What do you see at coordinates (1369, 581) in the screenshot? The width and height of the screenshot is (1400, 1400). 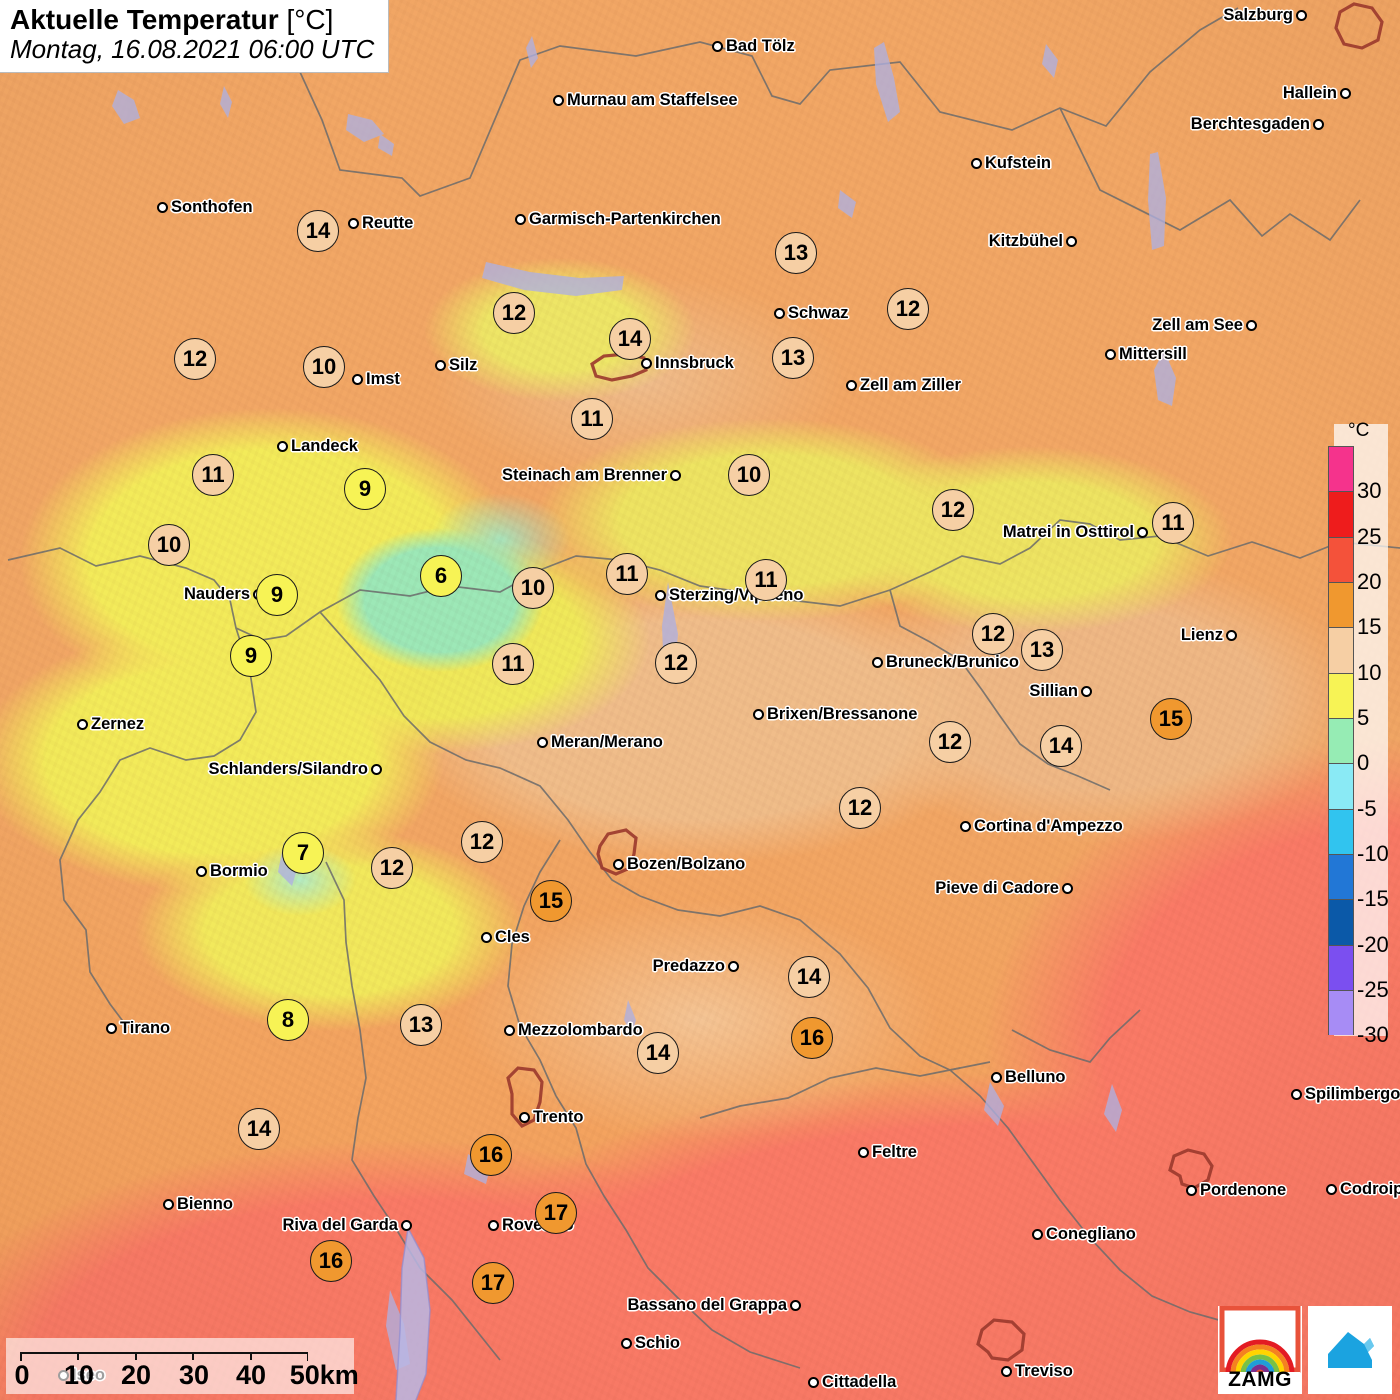 I see `legend-tick-label: 20` at bounding box center [1369, 581].